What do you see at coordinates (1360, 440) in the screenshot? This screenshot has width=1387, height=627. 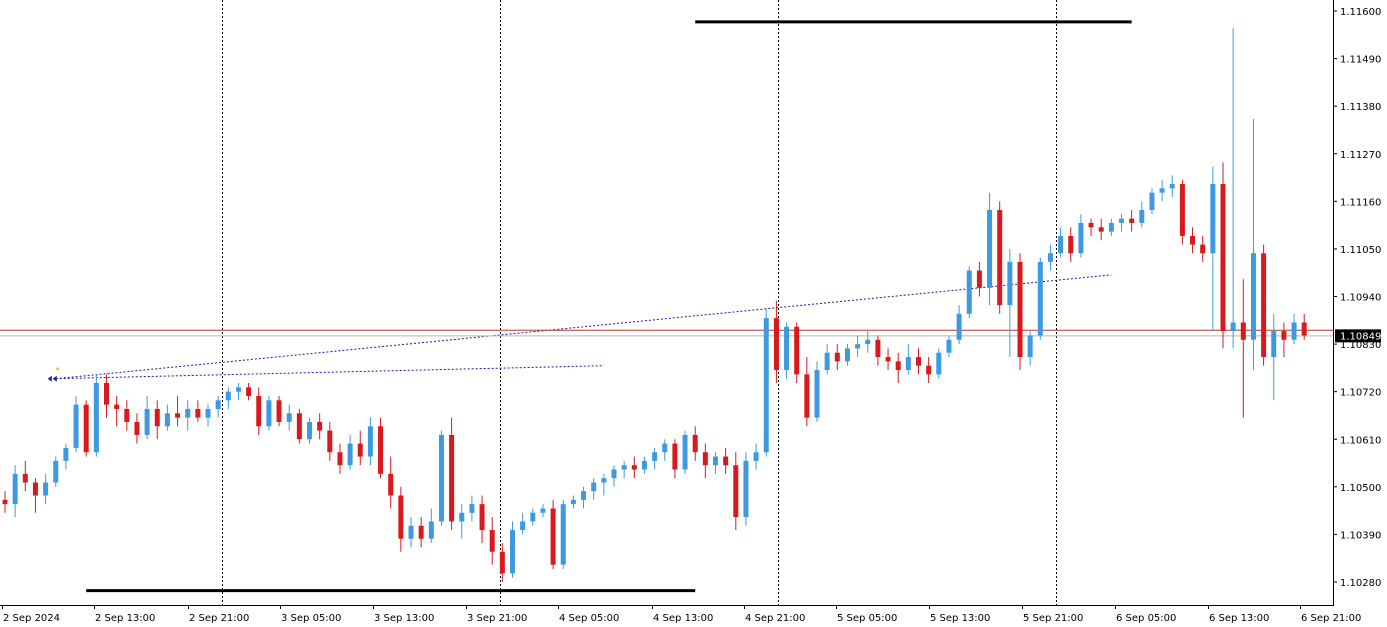 I see `y-tick-label: 1.10610` at bounding box center [1360, 440].